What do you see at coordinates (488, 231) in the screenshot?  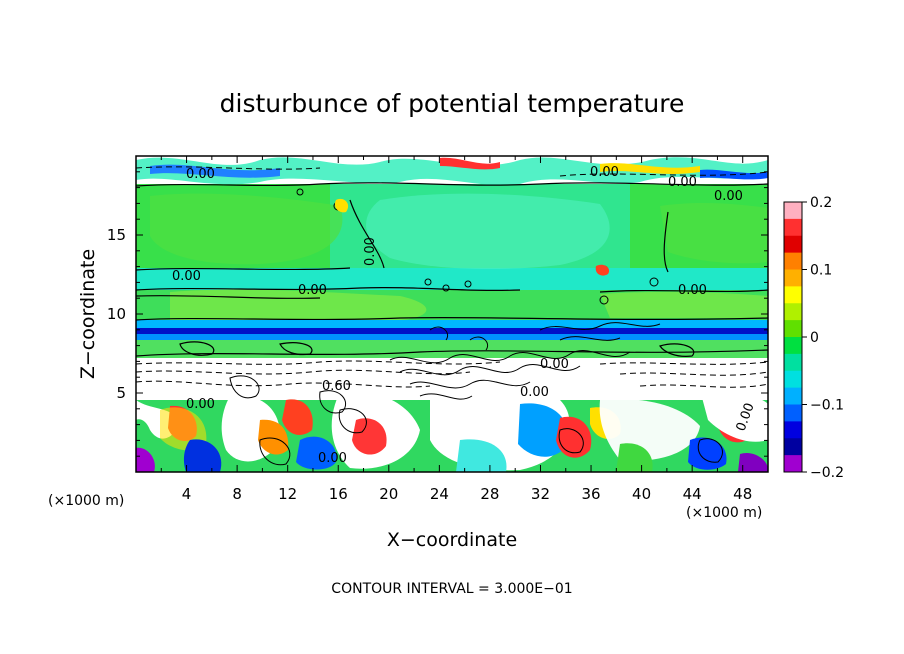 I see `upper-cyan-lens` at bounding box center [488, 231].